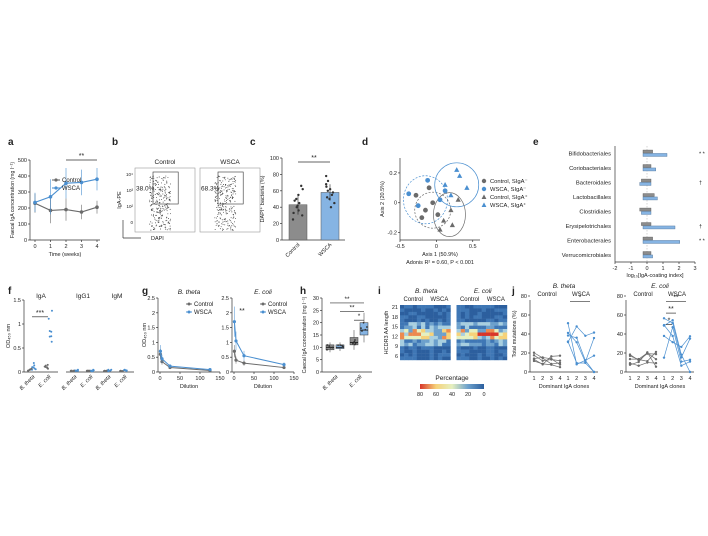  Describe the element at coordinates (50, 247) in the screenshot. I see `a-x-tick-label: 1` at that location.